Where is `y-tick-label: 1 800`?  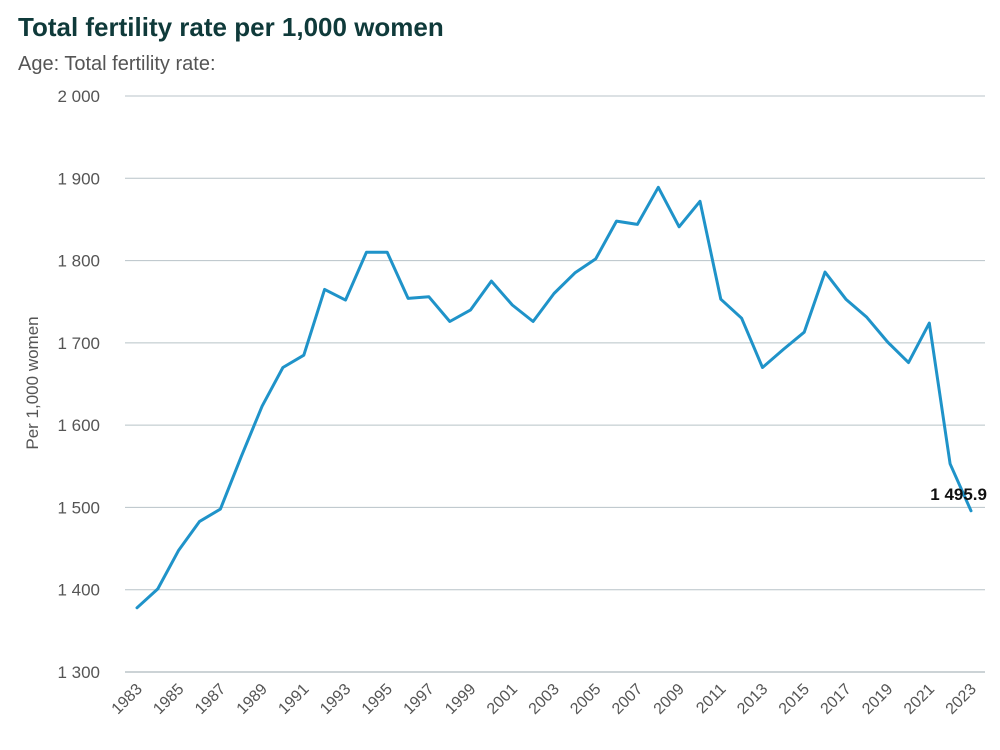 y-tick-label: 1 800 is located at coordinates (78, 261).